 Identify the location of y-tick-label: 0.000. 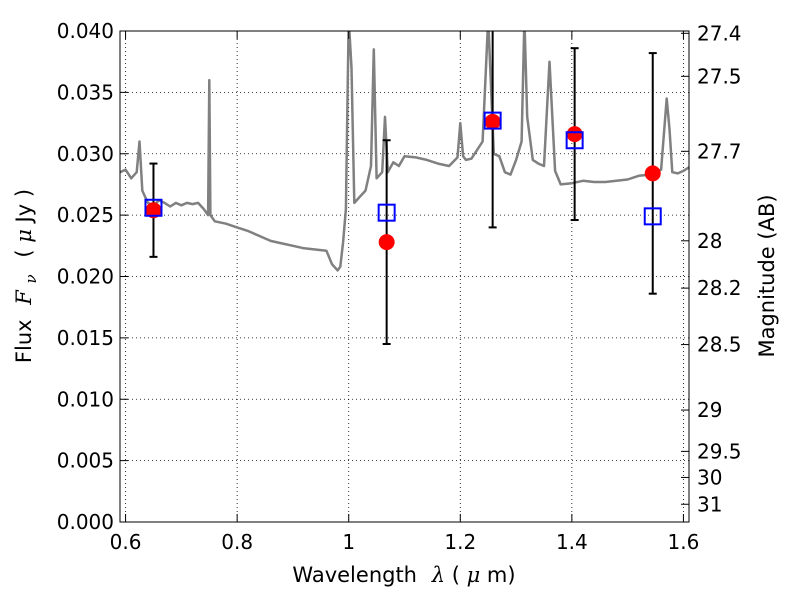
(85, 522).